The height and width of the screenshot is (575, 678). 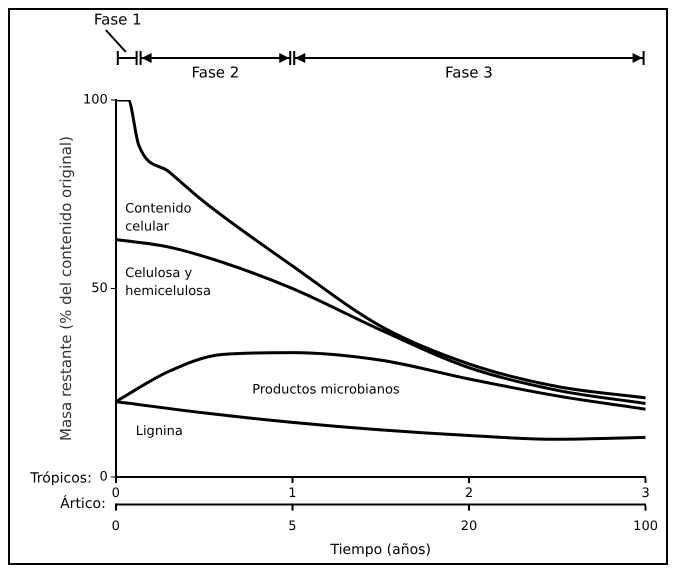 I want to click on series-label: Contenido celular, so click(x=158, y=218).